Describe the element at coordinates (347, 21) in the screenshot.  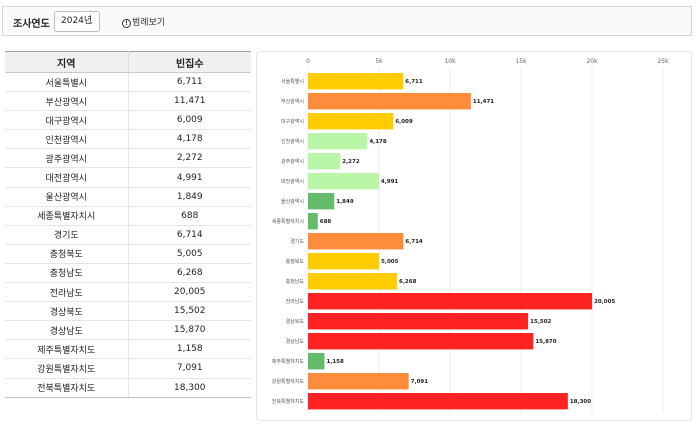
I see `filter-toolbar: 조사연도 2024년 ⌄ ! 범례보기` at that location.